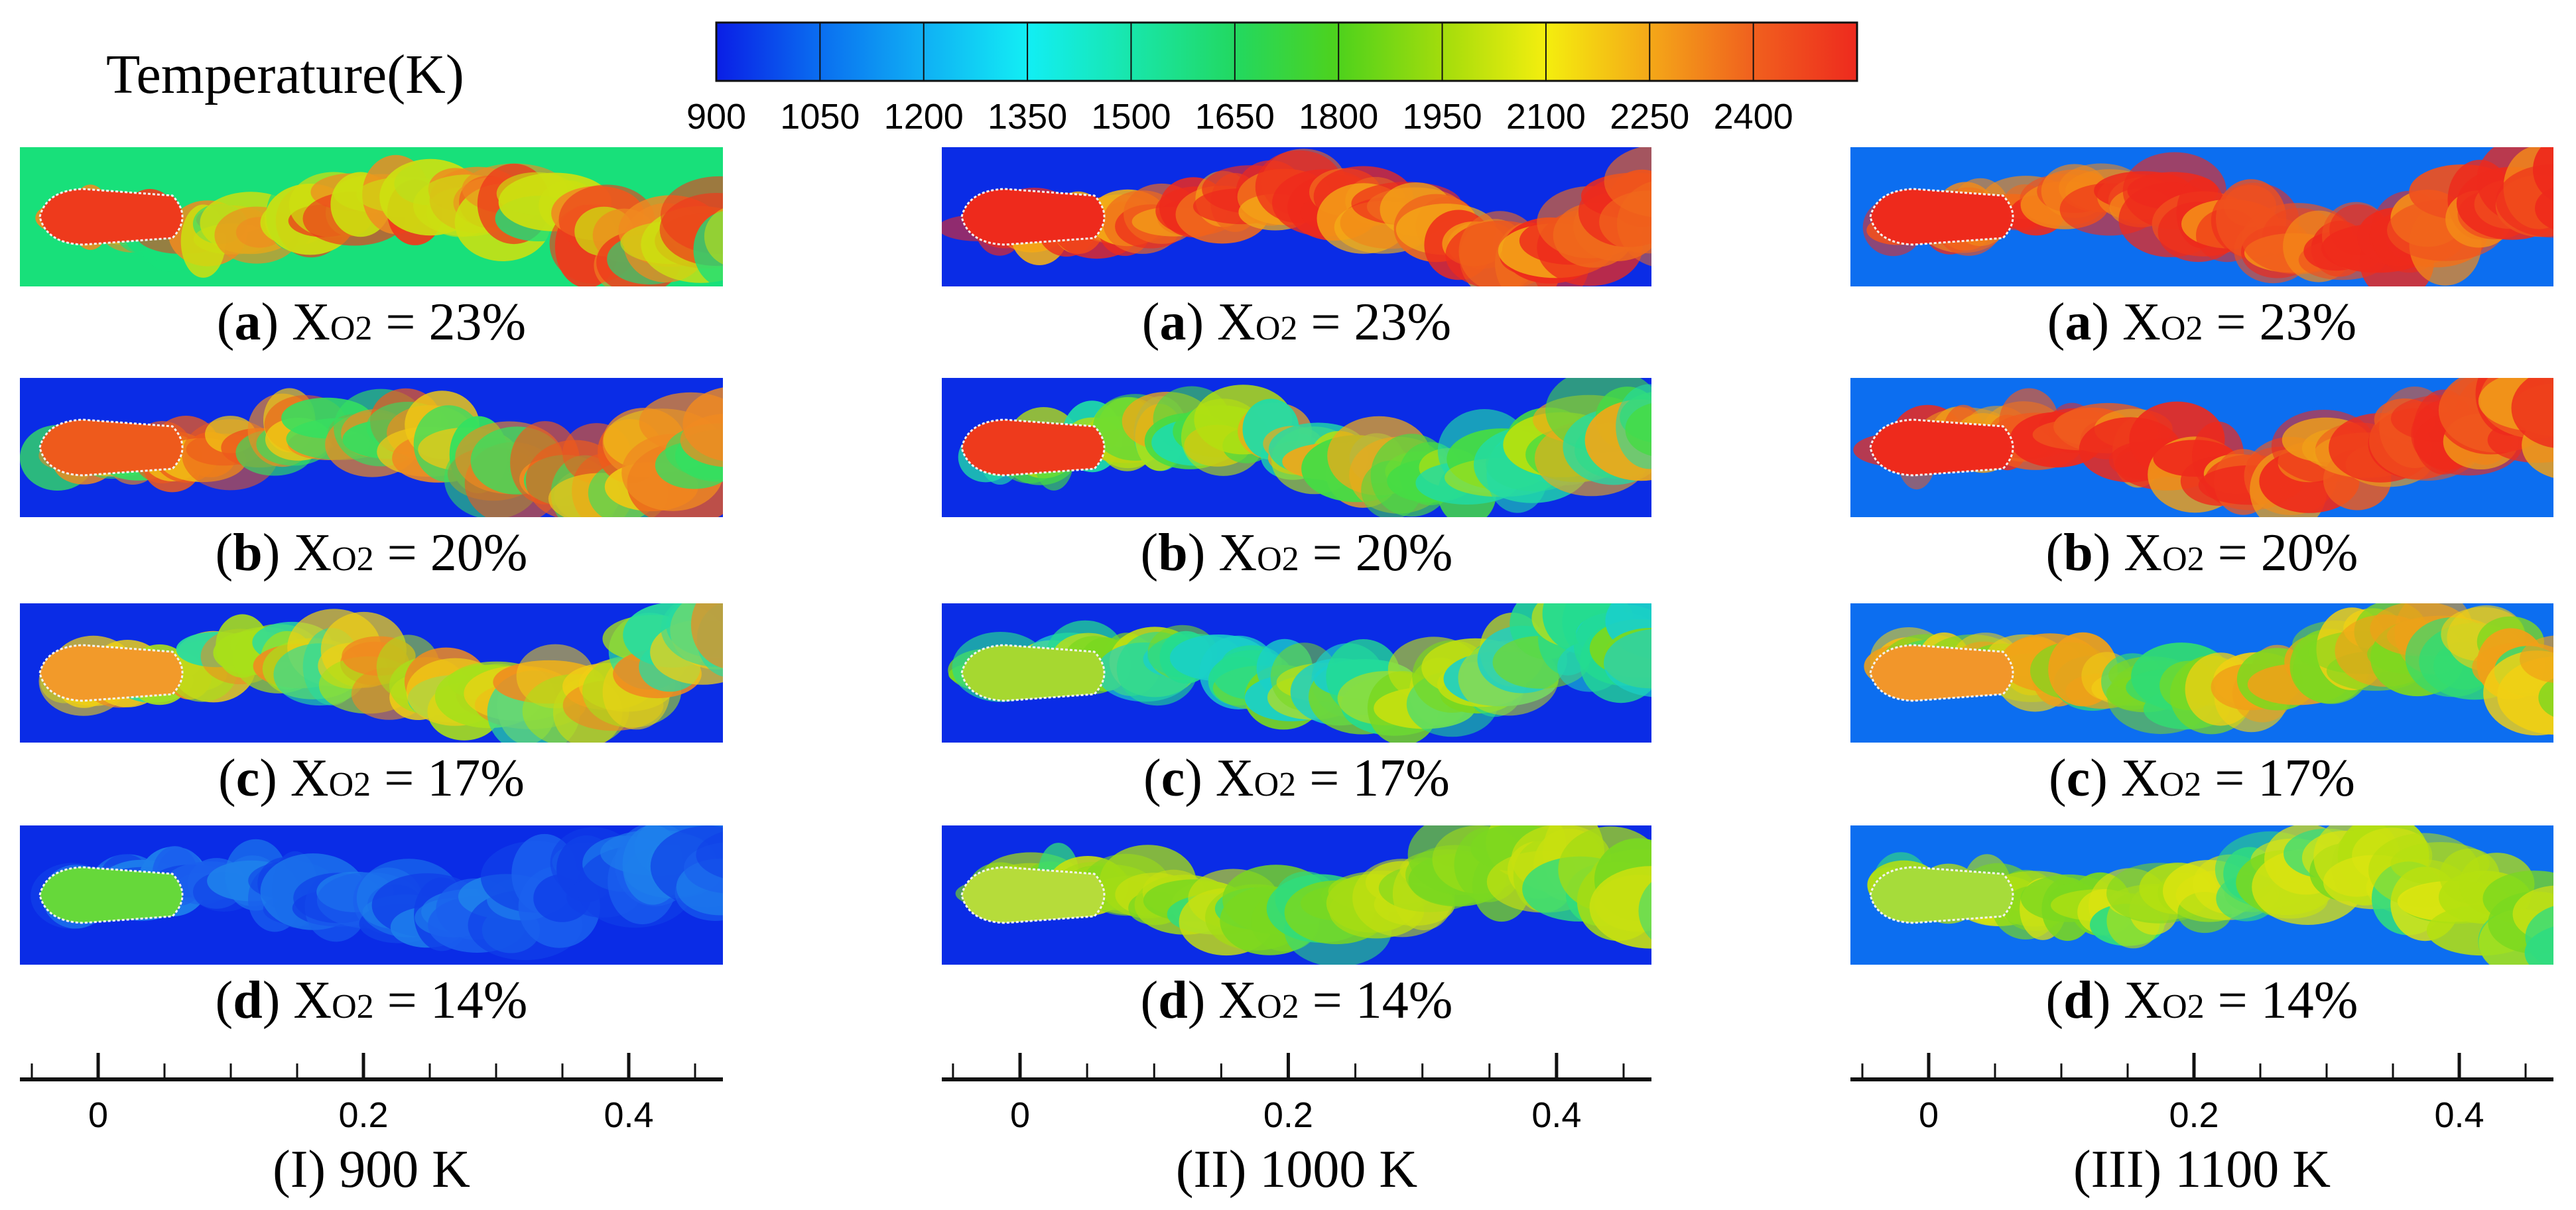 This screenshot has width=2576, height=1210. What do you see at coordinates (1650, 117) in the screenshot?
I see `colorbar-tick-label: 2250` at bounding box center [1650, 117].